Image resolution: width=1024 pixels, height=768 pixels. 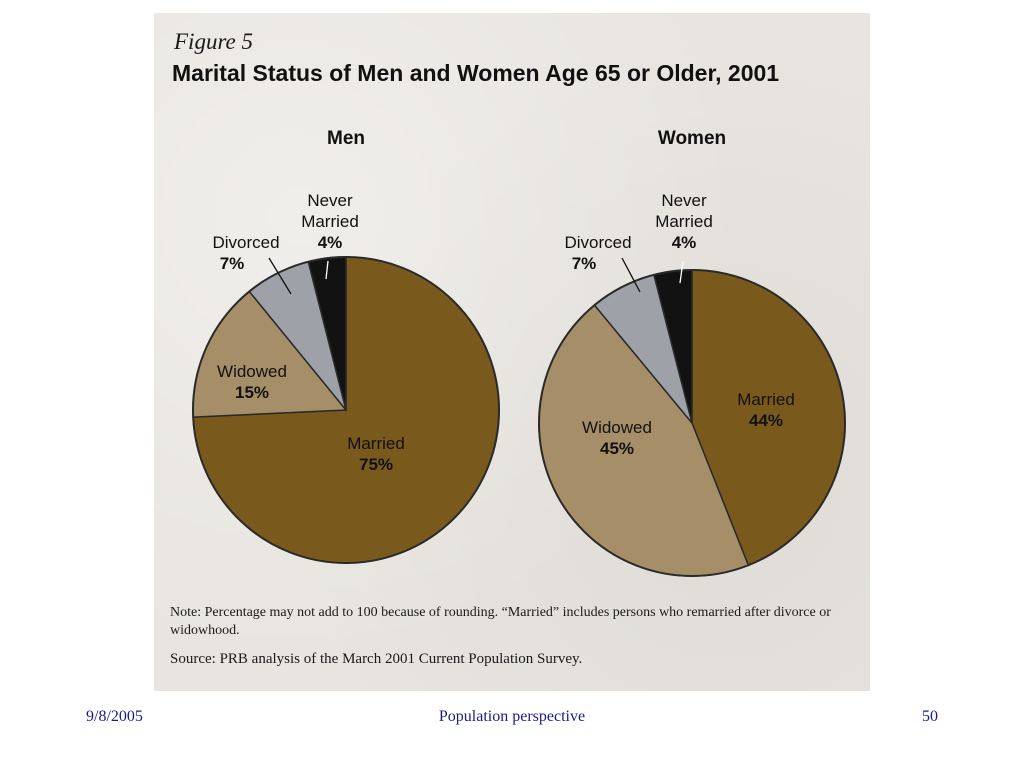 I want to click on men-label-married: Married 75%, so click(x=376, y=454).